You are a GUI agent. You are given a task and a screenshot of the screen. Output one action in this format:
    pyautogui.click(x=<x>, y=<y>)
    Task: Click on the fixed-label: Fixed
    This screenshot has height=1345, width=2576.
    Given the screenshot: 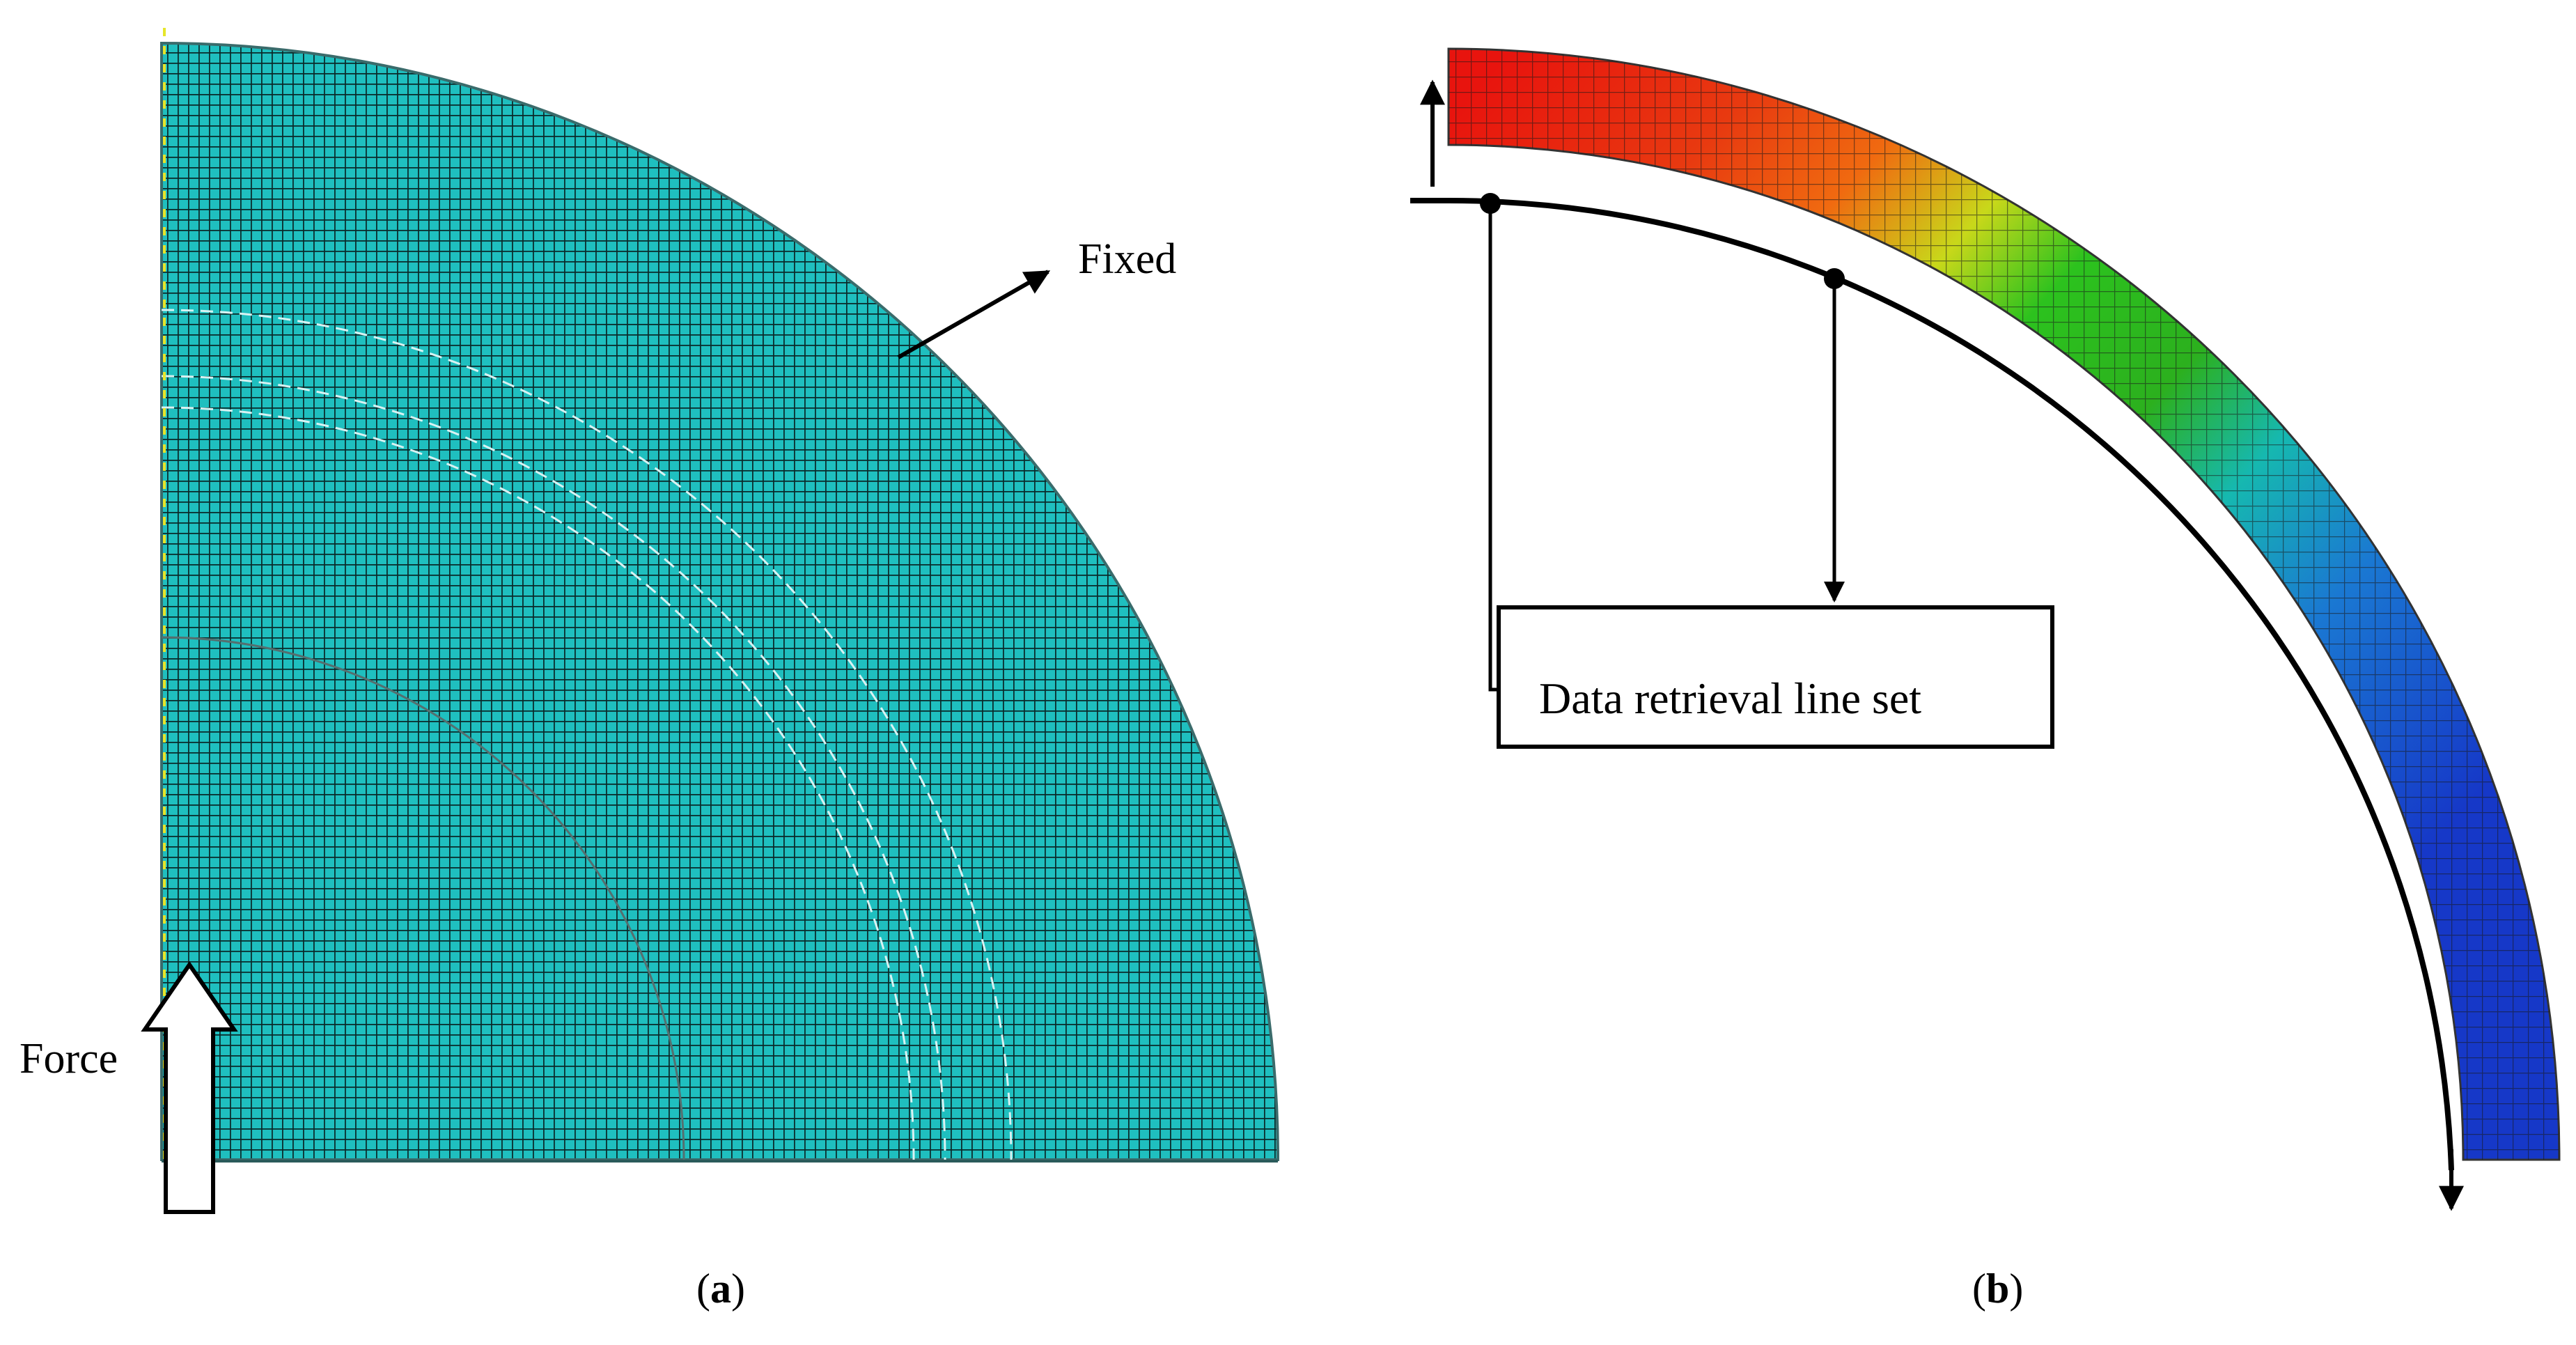 What is the action you would take?
    pyautogui.click(x=1127, y=259)
    